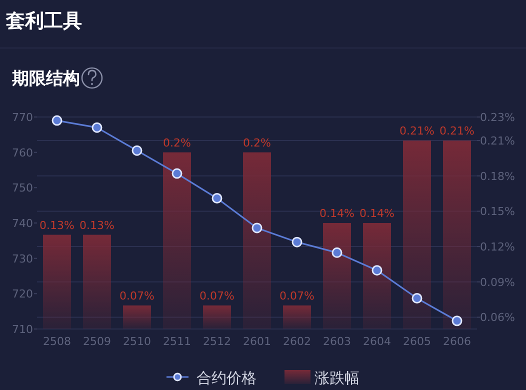 The image size is (526, 390). What do you see at coordinates (337, 378) in the screenshot?
I see `legend-label: 涨跌幅` at bounding box center [337, 378].